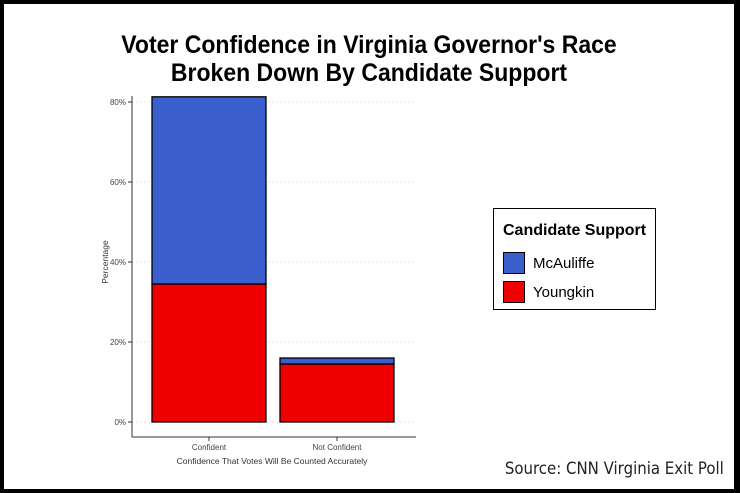  Describe the element at coordinates (614, 469) in the screenshot. I see `source-note: Source: CNN Virginia Exit Poll` at that location.